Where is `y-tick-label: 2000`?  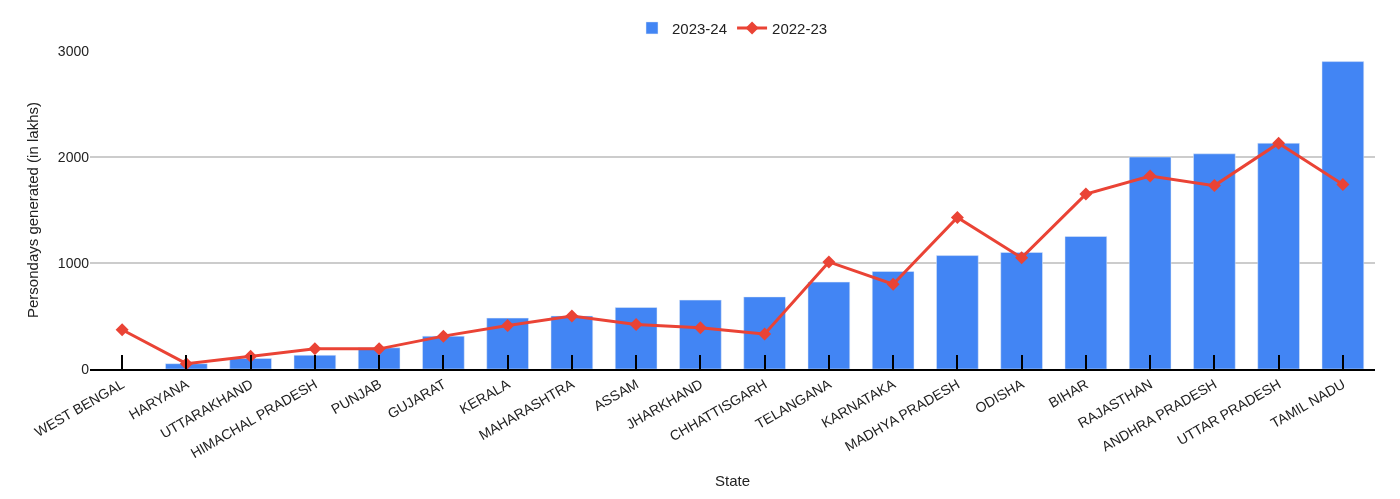 y-tick-label: 2000 is located at coordinates (73, 156).